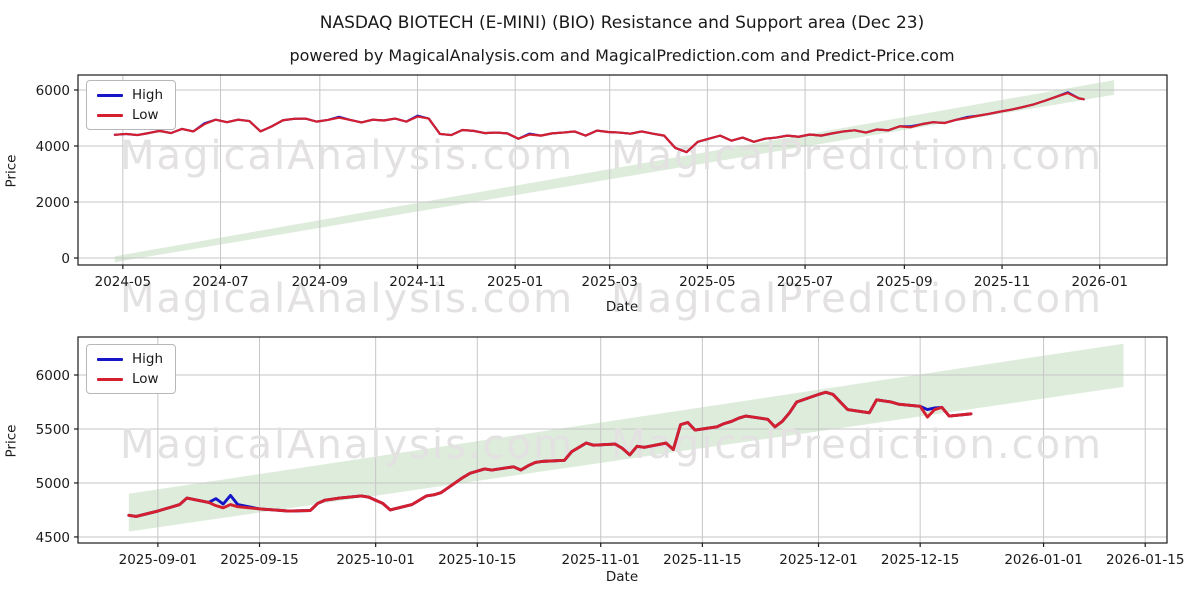 Image resolution: width=1200 pixels, height=600 pixels. What do you see at coordinates (622, 307) in the screenshot?
I see `x-axis-label-top: Date` at bounding box center [622, 307].